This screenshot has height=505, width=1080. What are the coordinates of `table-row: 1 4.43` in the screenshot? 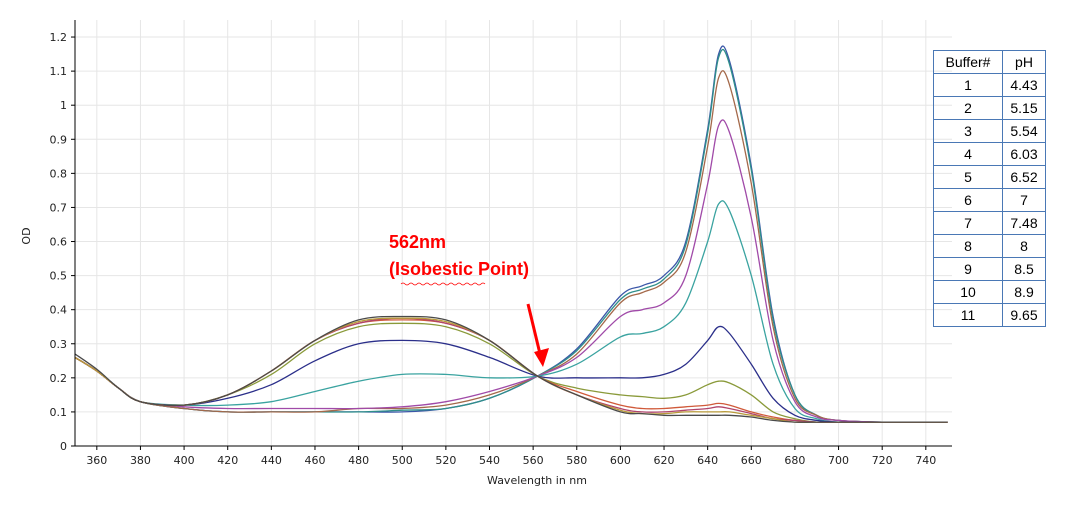 It's located at (989, 85).